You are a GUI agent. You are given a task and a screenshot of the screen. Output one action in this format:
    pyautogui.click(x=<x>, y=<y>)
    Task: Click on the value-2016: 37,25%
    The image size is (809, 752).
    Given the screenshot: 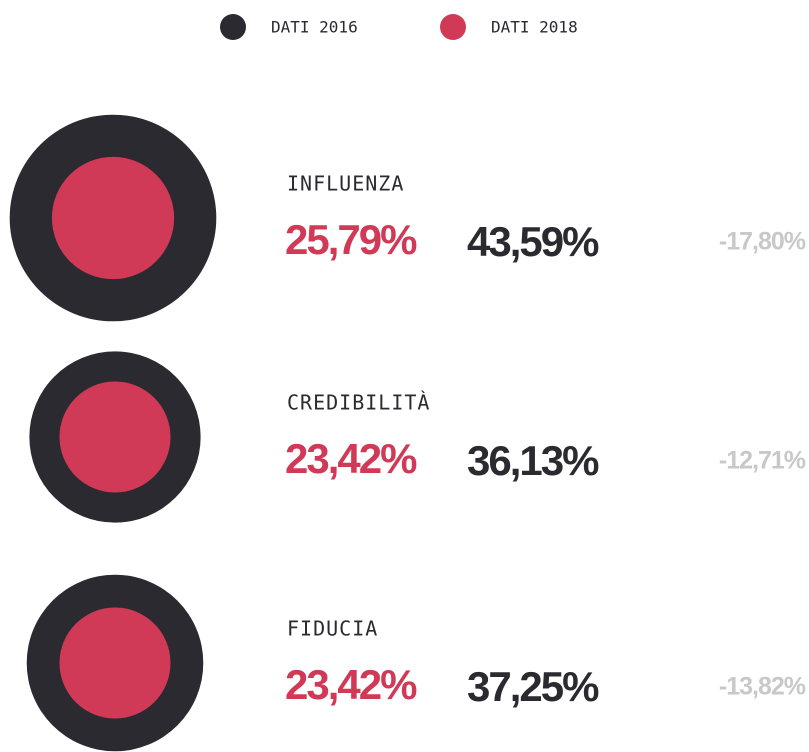 What is the action you would take?
    pyautogui.click(x=533, y=686)
    